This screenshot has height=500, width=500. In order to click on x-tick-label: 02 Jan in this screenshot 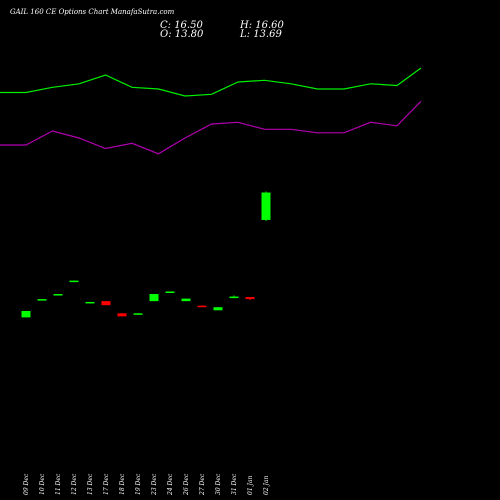, I will do `click(266, 485)`.